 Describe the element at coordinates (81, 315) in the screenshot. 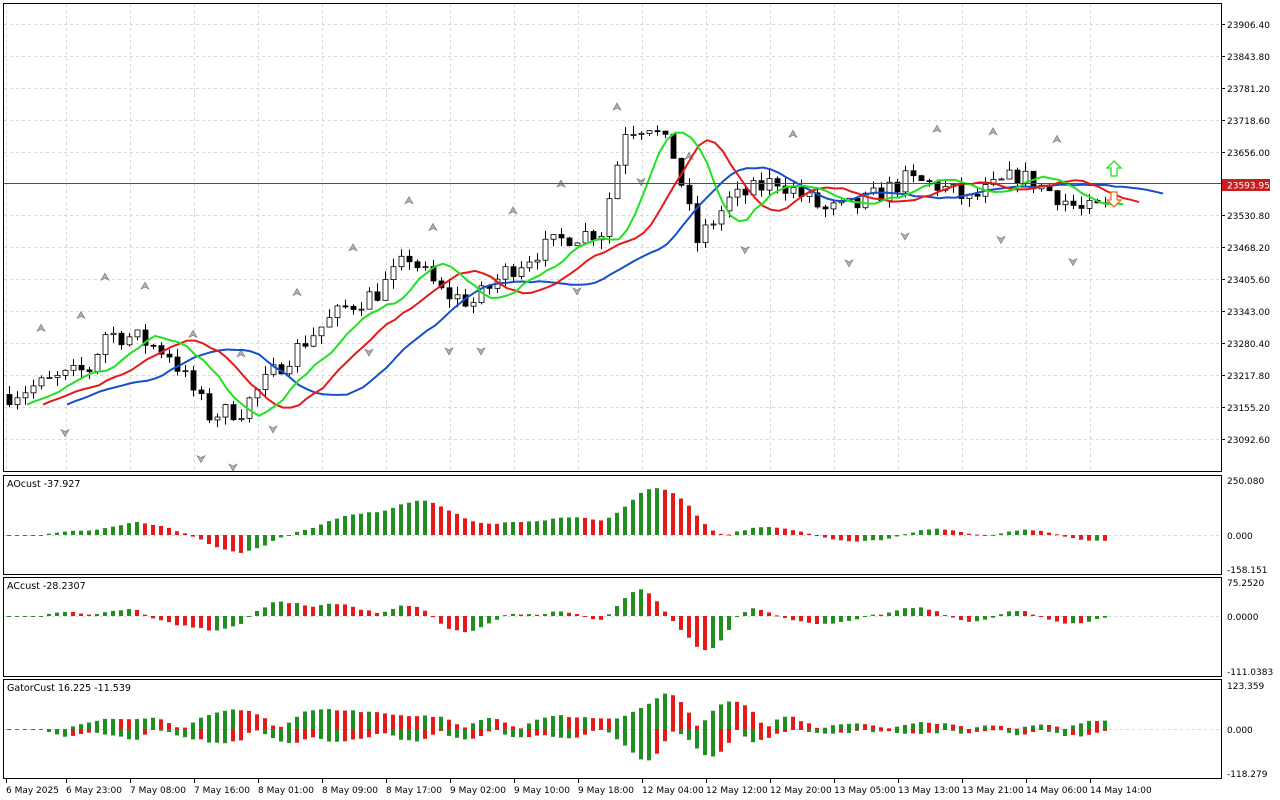

I see `fractal-up-icon` at that location.